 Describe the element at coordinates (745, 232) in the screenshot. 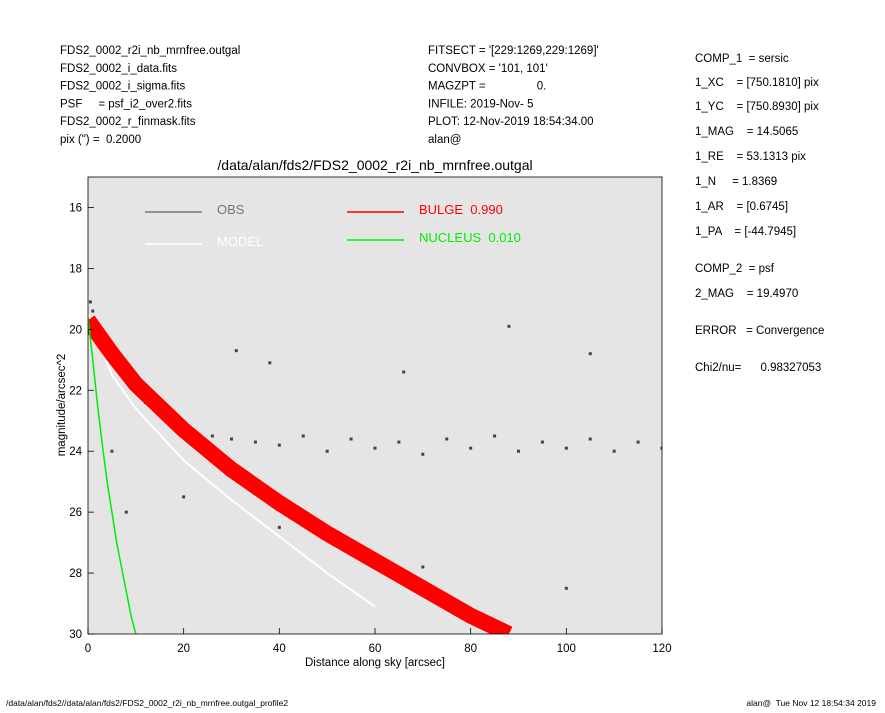

I see `info-right-line: 1_PA = [-44.7945]` at that location.